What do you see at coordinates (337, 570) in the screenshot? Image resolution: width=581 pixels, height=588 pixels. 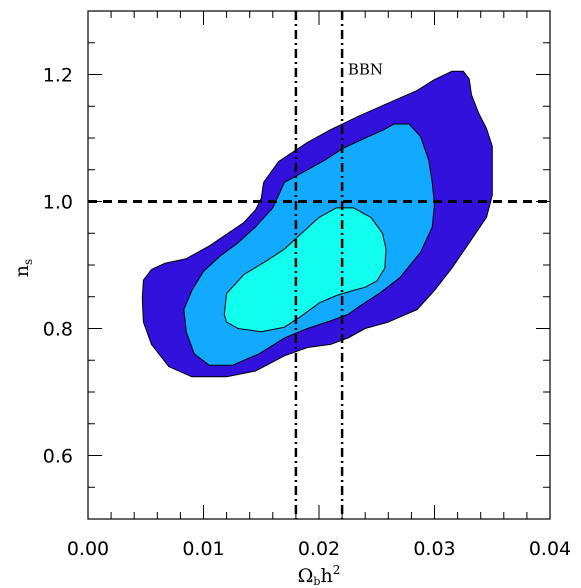 I see `x-axis-label-sup: 2` at bounding box center [337, 570].